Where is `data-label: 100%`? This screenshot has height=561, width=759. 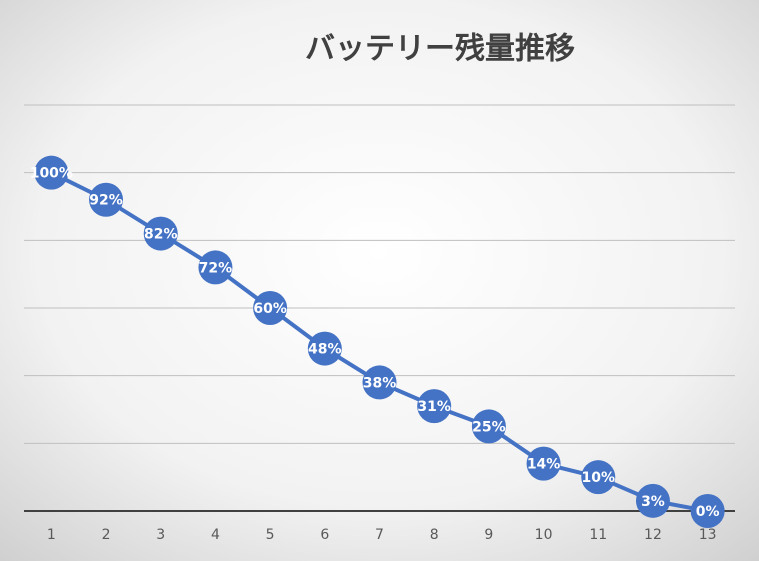
data-label: 100% is located at coordinates (51, 174).